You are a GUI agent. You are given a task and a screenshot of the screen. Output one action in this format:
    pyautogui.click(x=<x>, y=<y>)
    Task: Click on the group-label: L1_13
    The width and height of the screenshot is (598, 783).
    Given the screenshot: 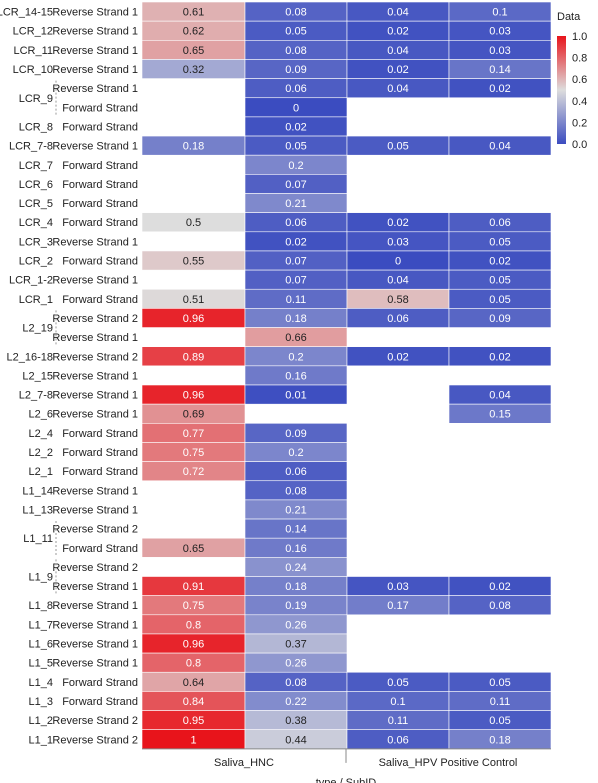 What is the action you would take?
    pyautogui.click(x=37, y=510)
    